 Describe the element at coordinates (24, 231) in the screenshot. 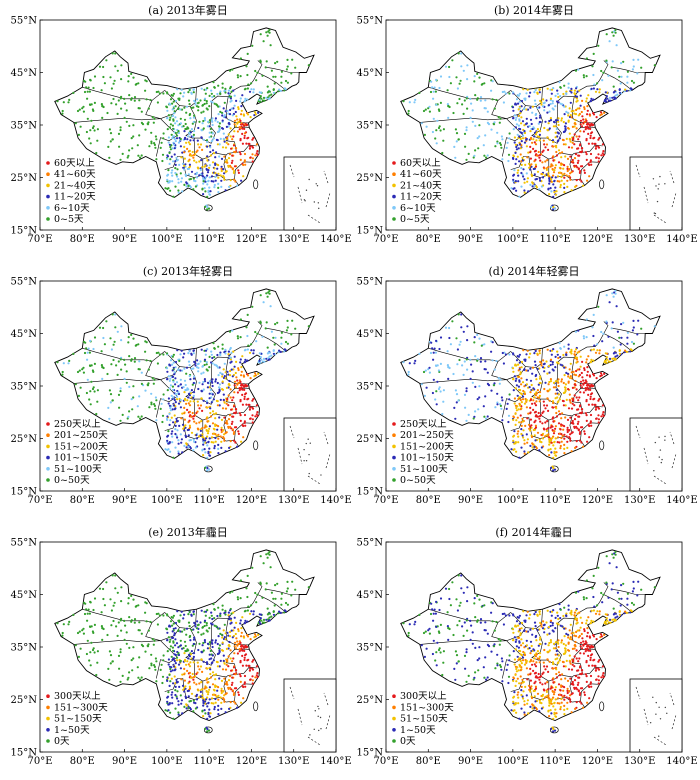

I see `y-tick-label: 15°N` at that location.